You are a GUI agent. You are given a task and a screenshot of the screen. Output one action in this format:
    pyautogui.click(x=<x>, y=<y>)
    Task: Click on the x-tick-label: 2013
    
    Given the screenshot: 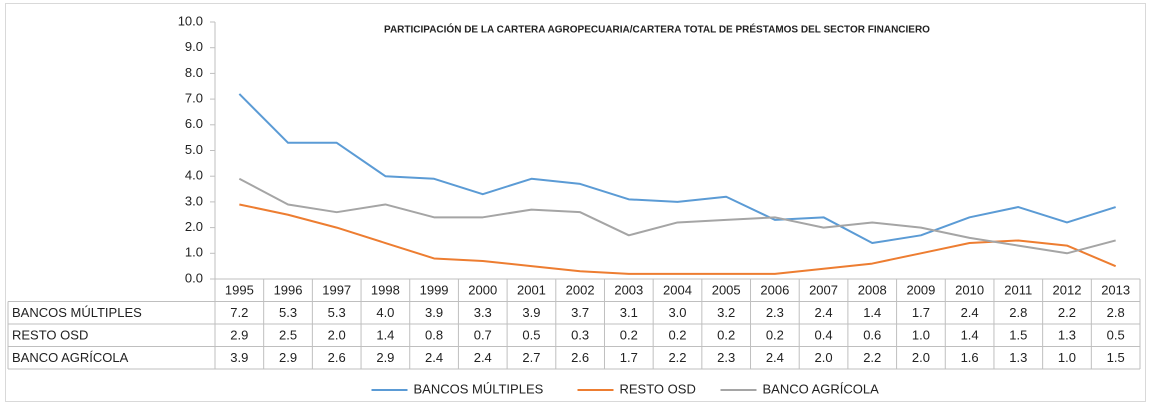 What is the action you would take?
    pyautogui.click(x=1115, y=290)
    